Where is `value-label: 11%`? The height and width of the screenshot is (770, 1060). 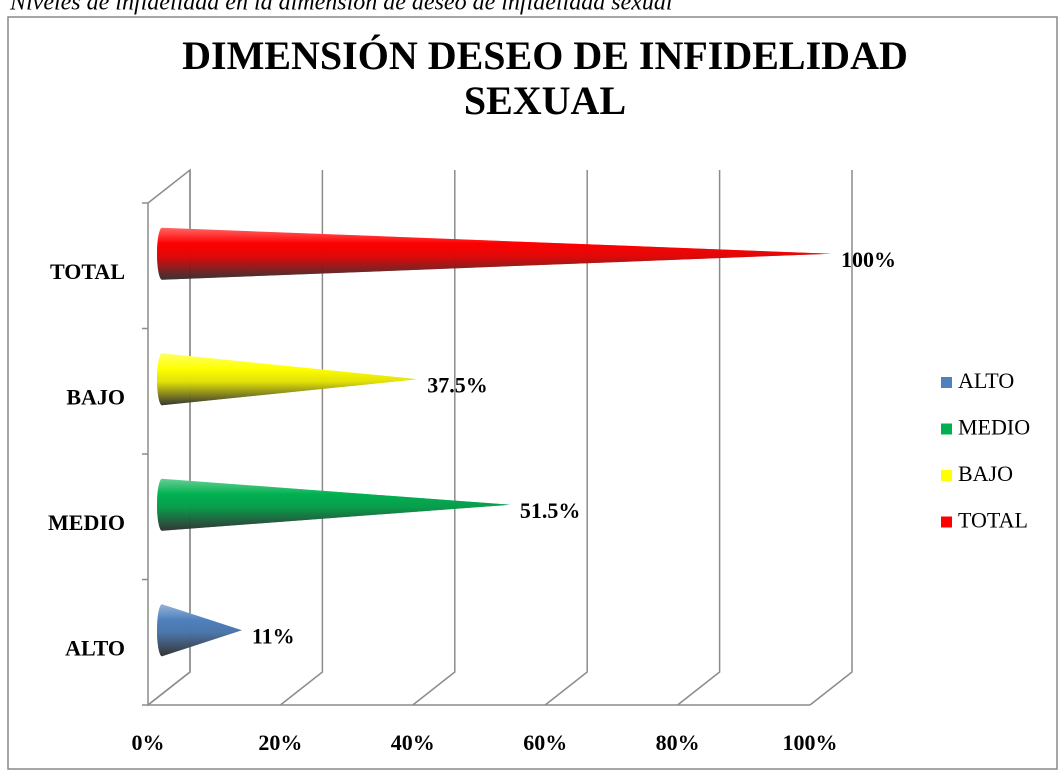 value-label: 11% is located at coordinates (273, 635).